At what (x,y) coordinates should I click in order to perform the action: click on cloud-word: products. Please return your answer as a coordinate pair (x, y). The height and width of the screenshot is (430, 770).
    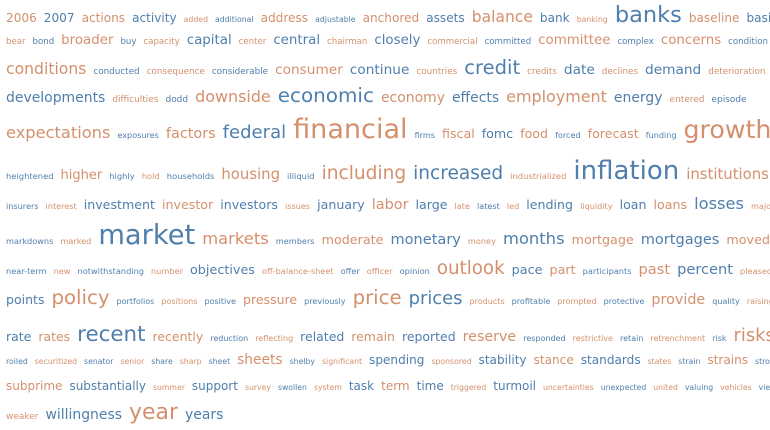
    Looking at the image, I should click on (487, 301).